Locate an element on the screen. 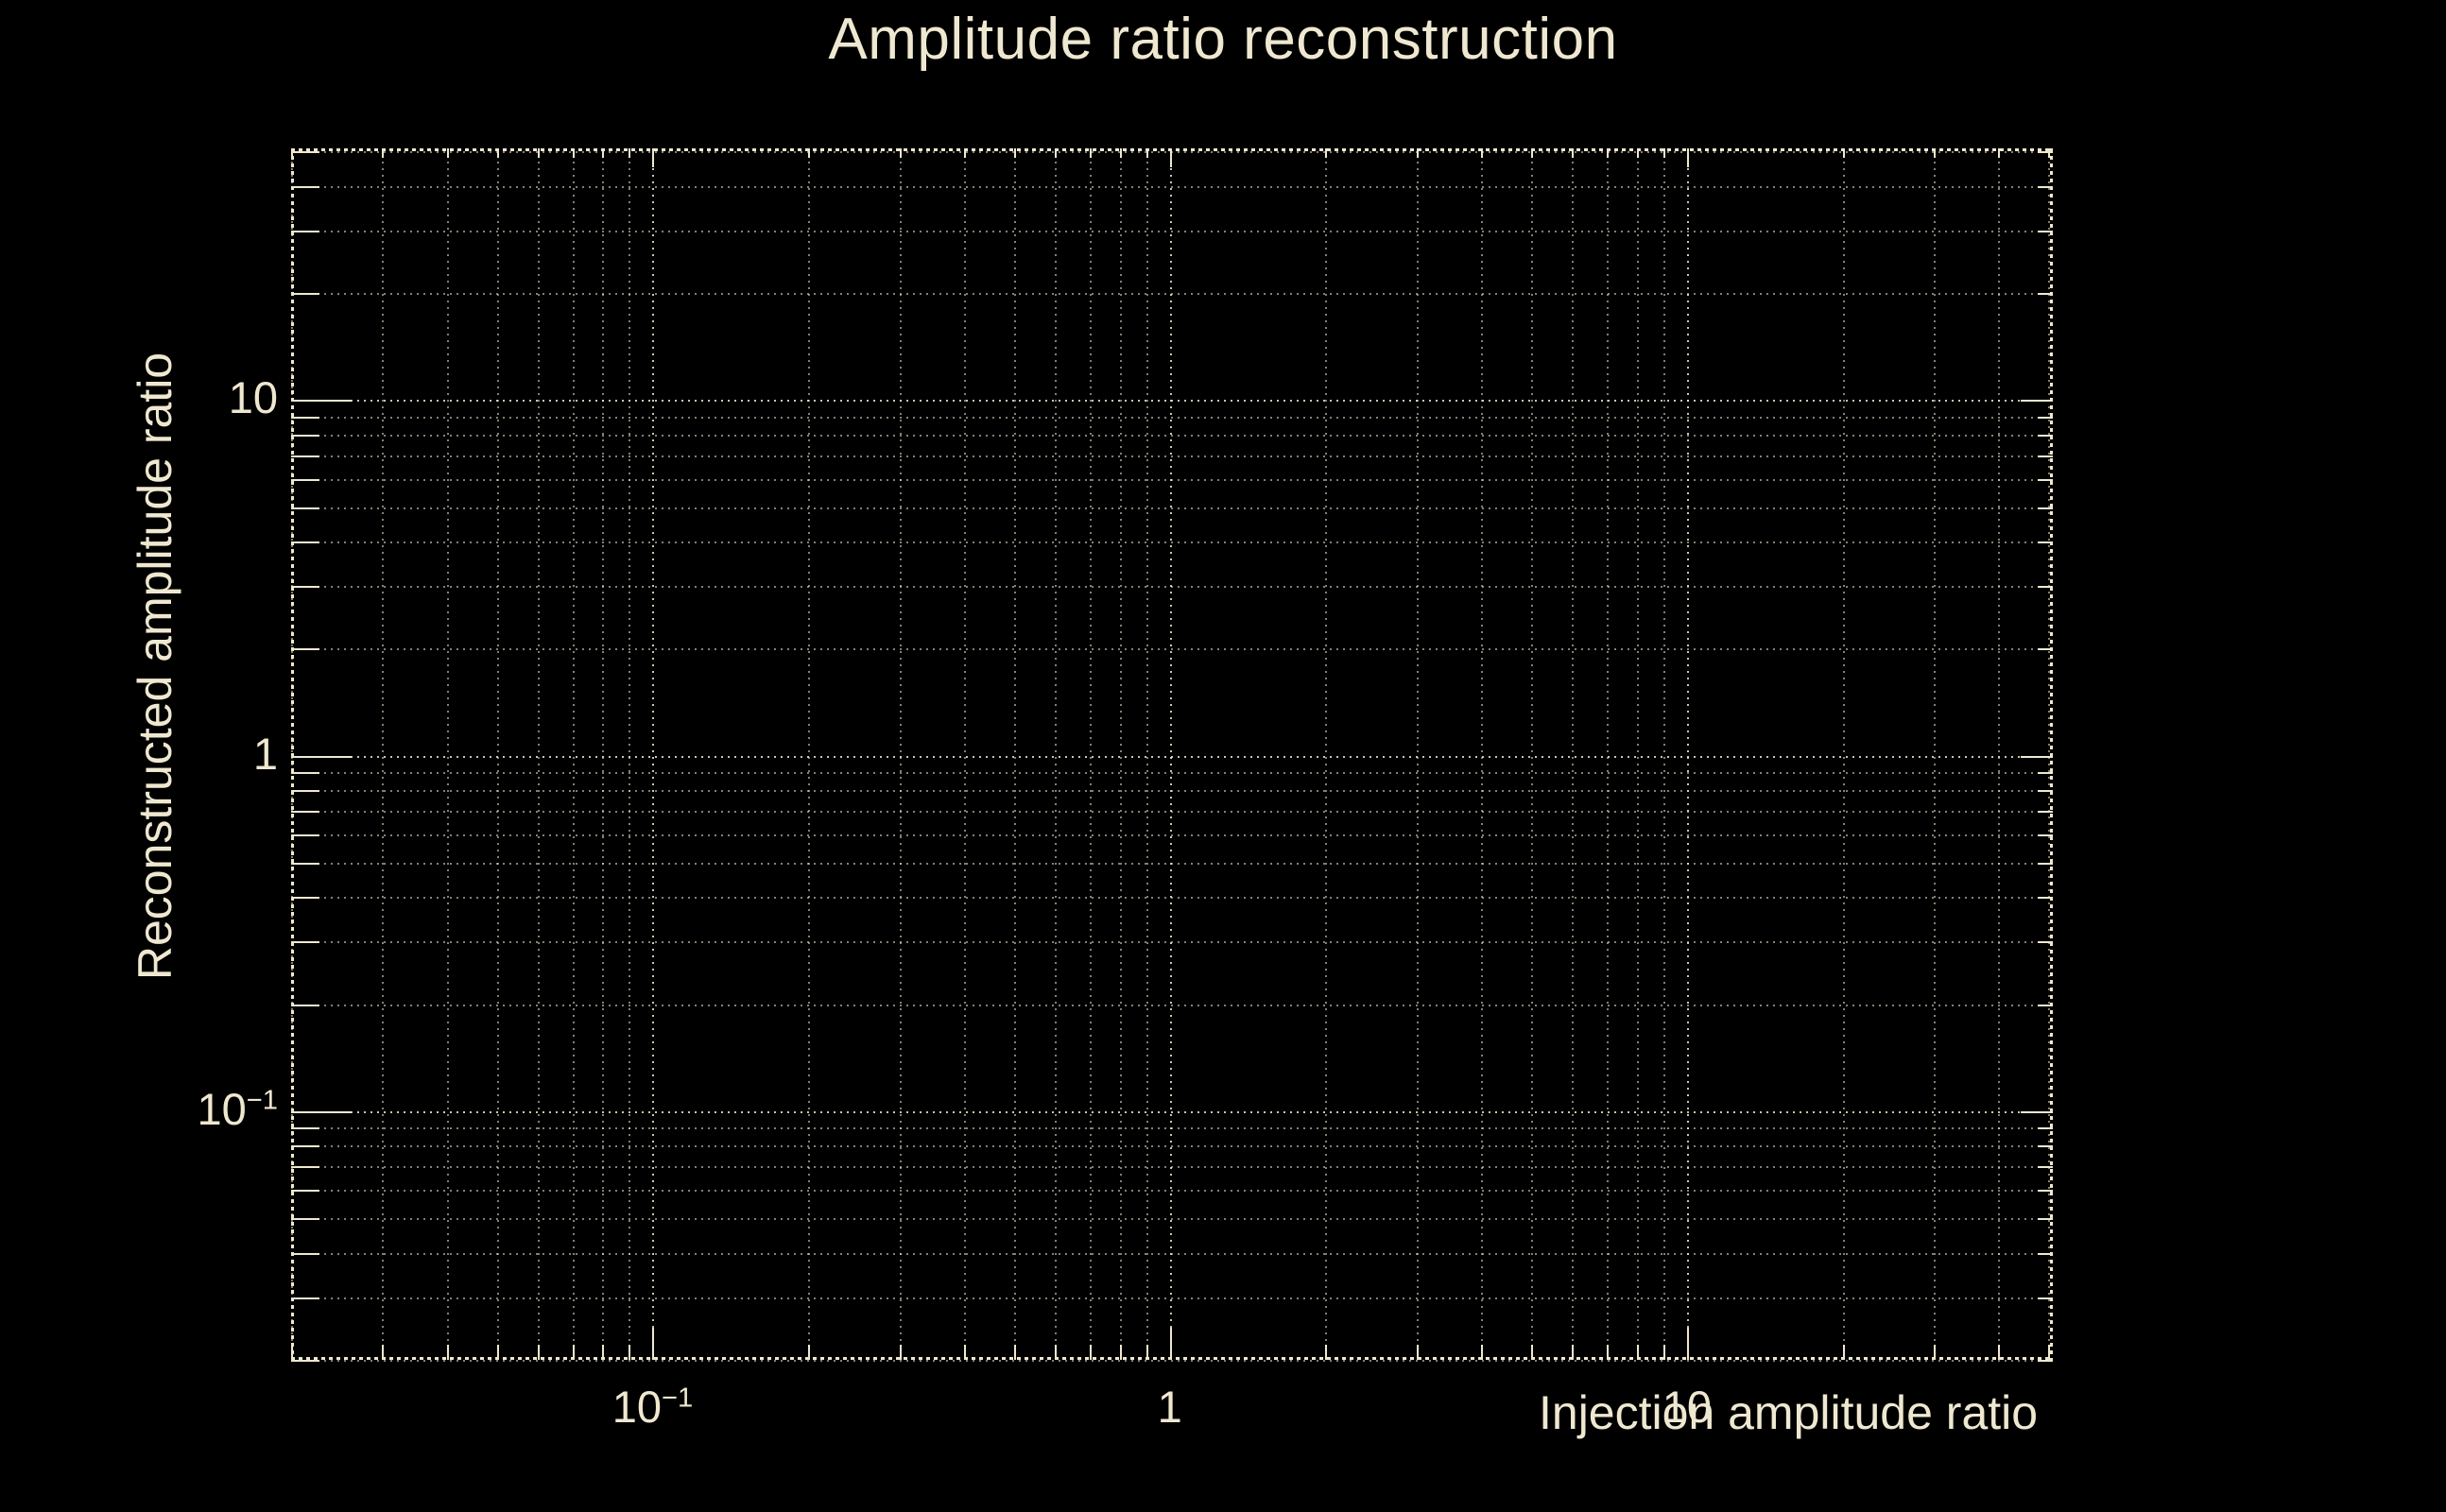 Image resolution: width=2446 pixels, height=1512 pixels. y-tick-label: 10 is located at coordinates (253, 397).